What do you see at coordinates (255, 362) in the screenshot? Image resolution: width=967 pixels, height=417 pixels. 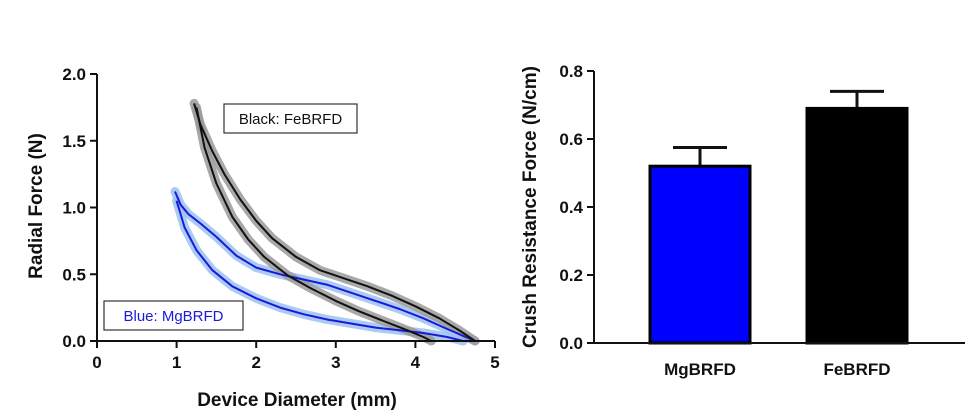 I see `line-chart-x-tick-label: 2` at bounding box center [255, 362].